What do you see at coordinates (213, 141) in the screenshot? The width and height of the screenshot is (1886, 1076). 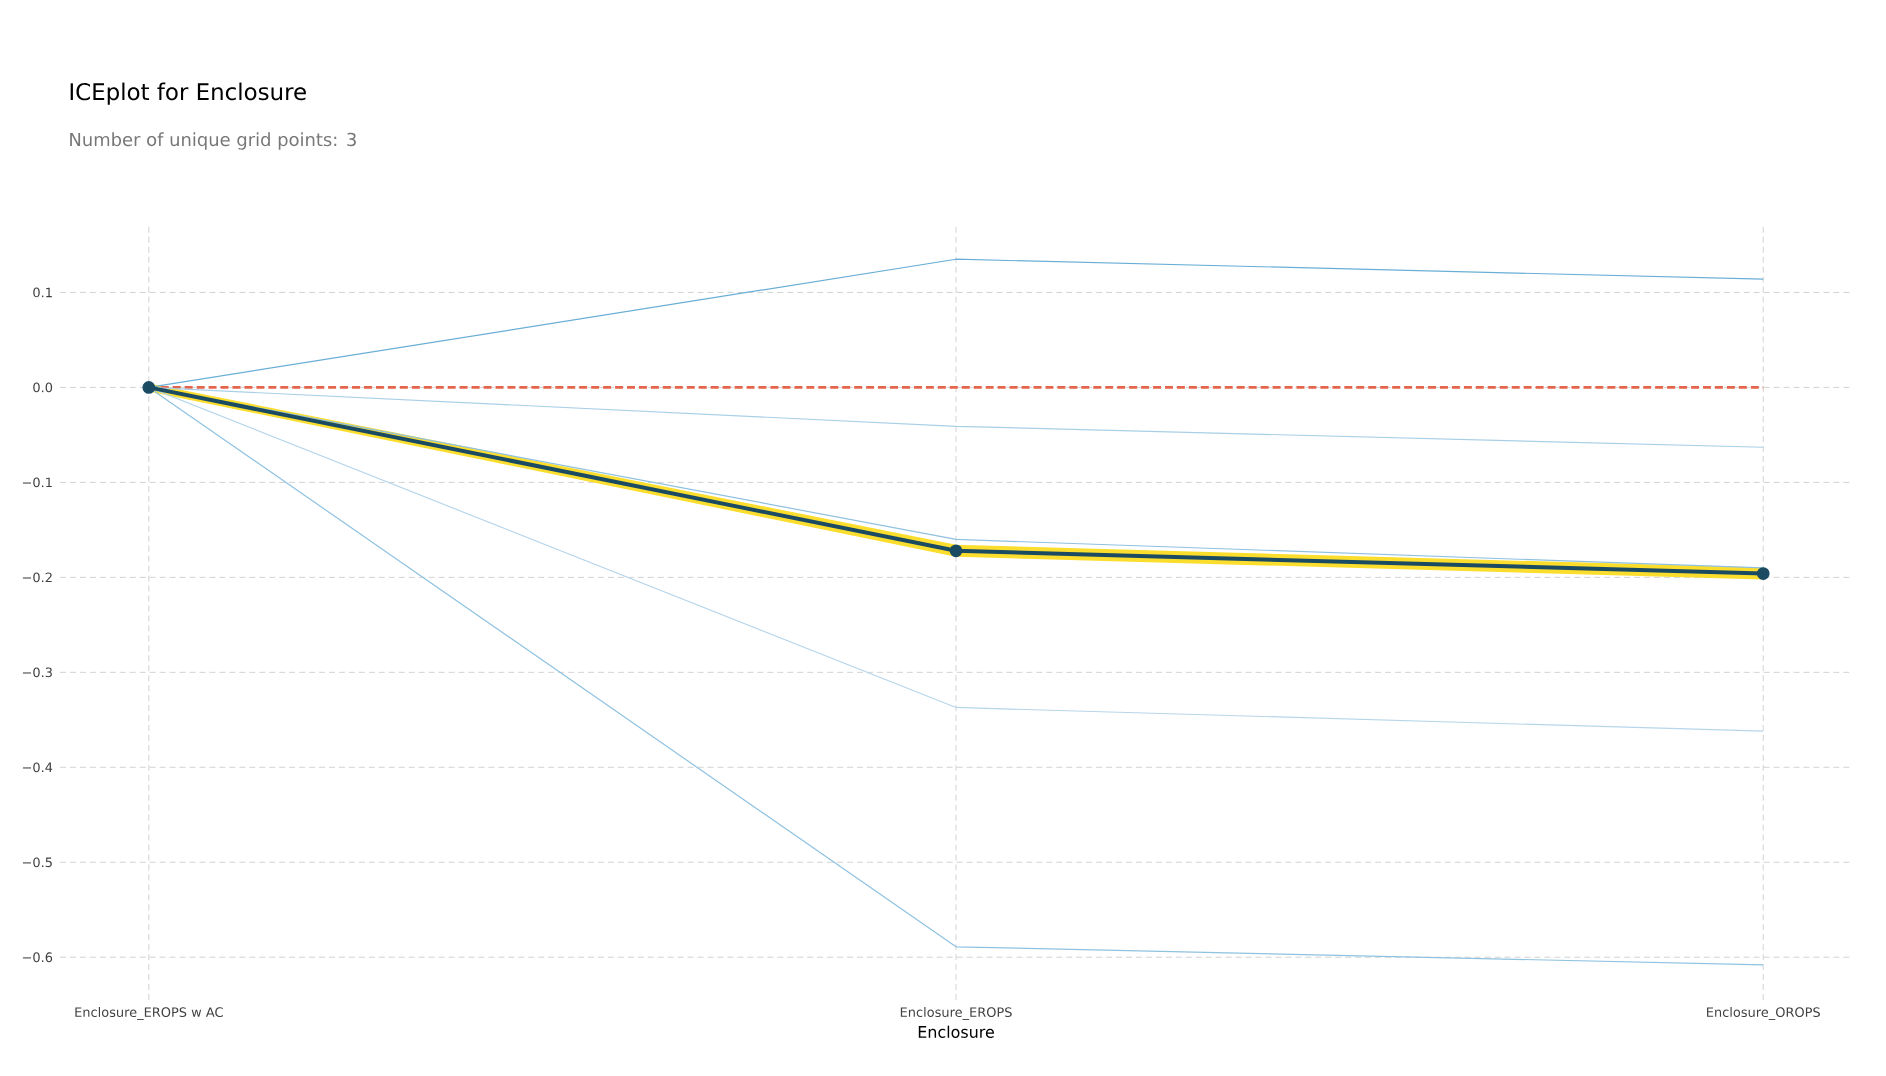 I see `chart-subtitle: Number of unique grid points: 3` at bounding box center [213, 141].